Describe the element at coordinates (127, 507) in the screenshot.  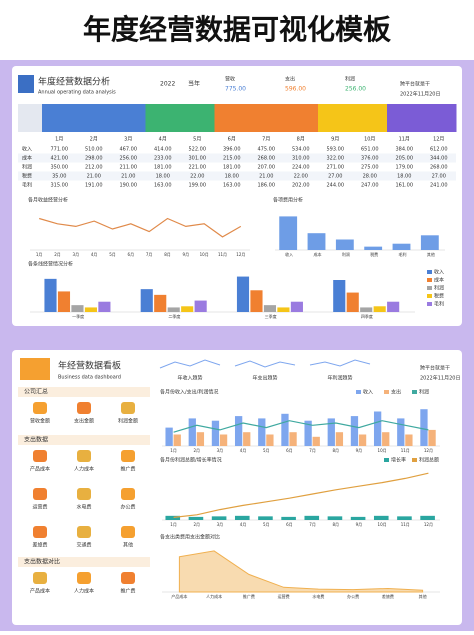
I see `item-label: 办公费` at that location.